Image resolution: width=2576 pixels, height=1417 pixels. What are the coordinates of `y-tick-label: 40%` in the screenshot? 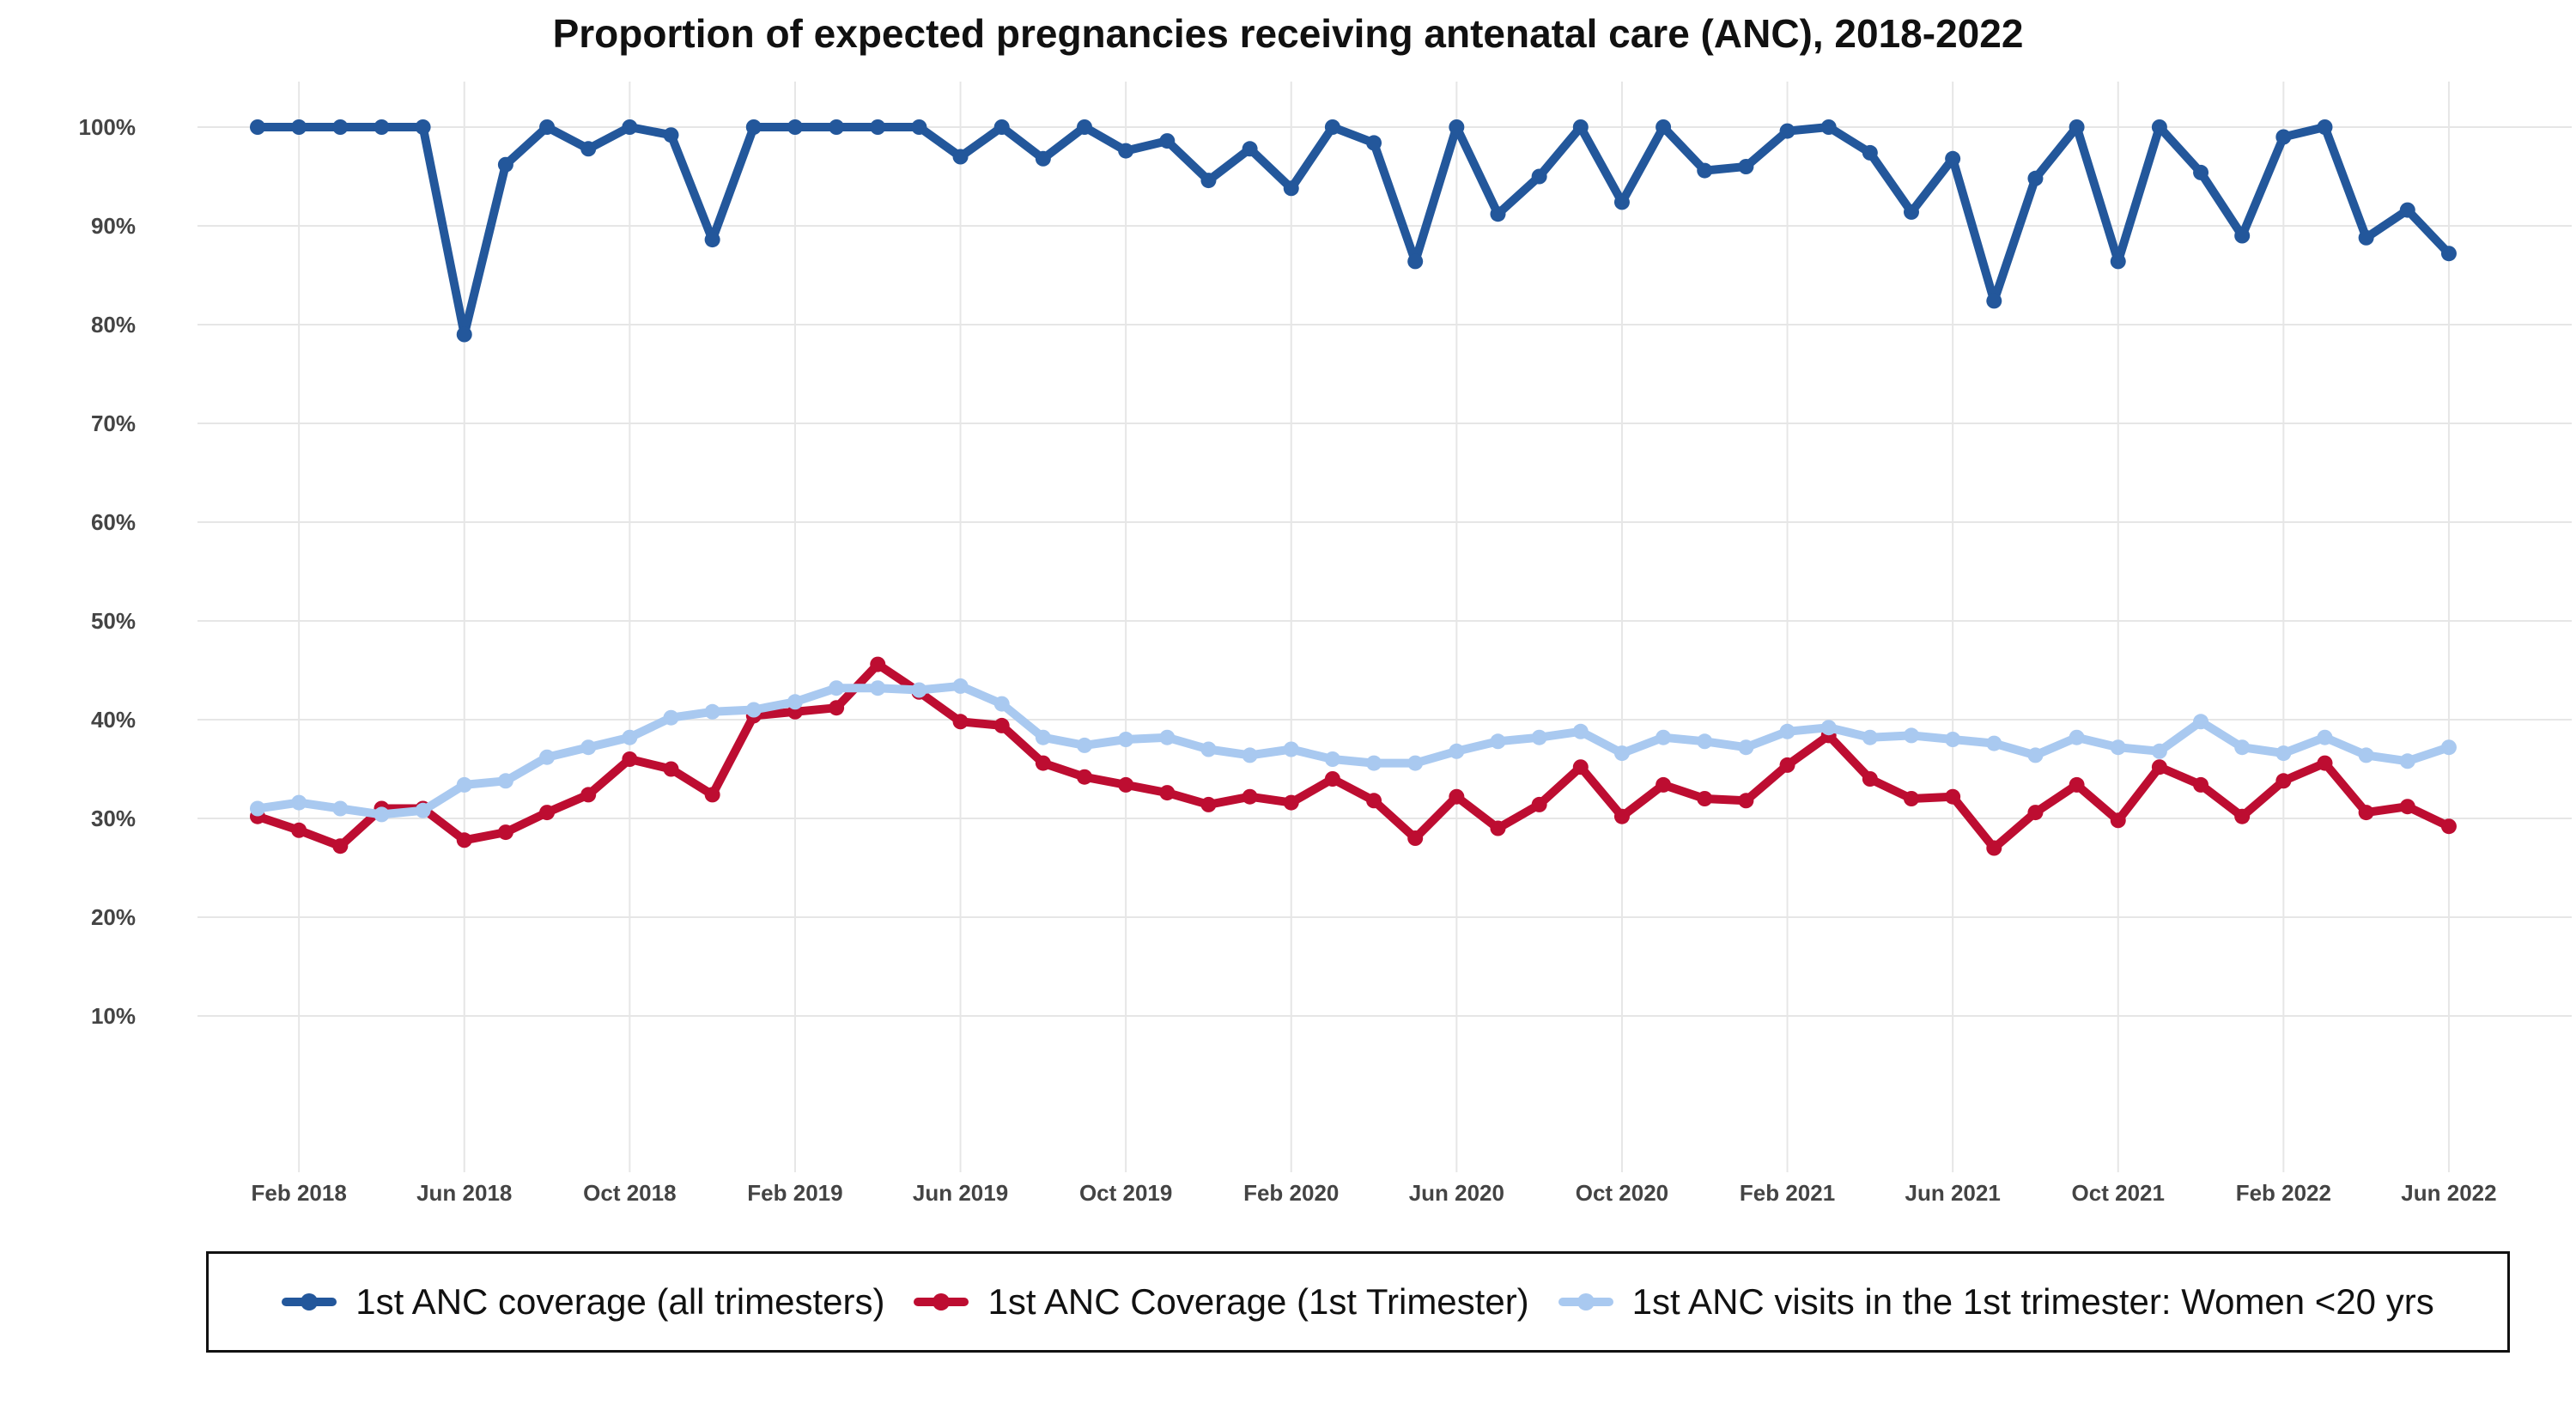 It's located at (113, 720).